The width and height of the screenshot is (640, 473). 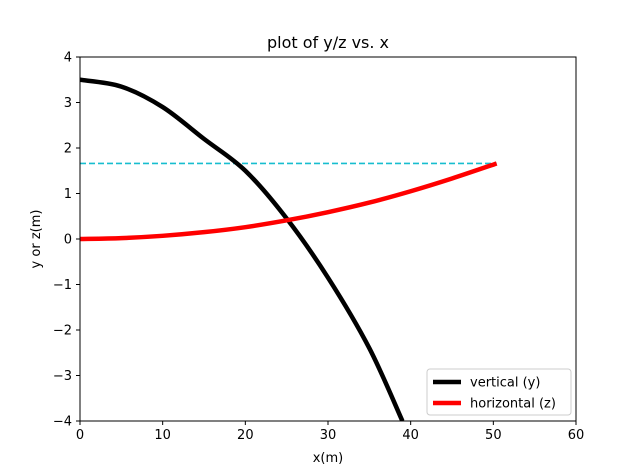 What do you see at coordinates (62, 376) in the screenshot?
I see `y-tick-label: −3` at bounding box center [62, 376].